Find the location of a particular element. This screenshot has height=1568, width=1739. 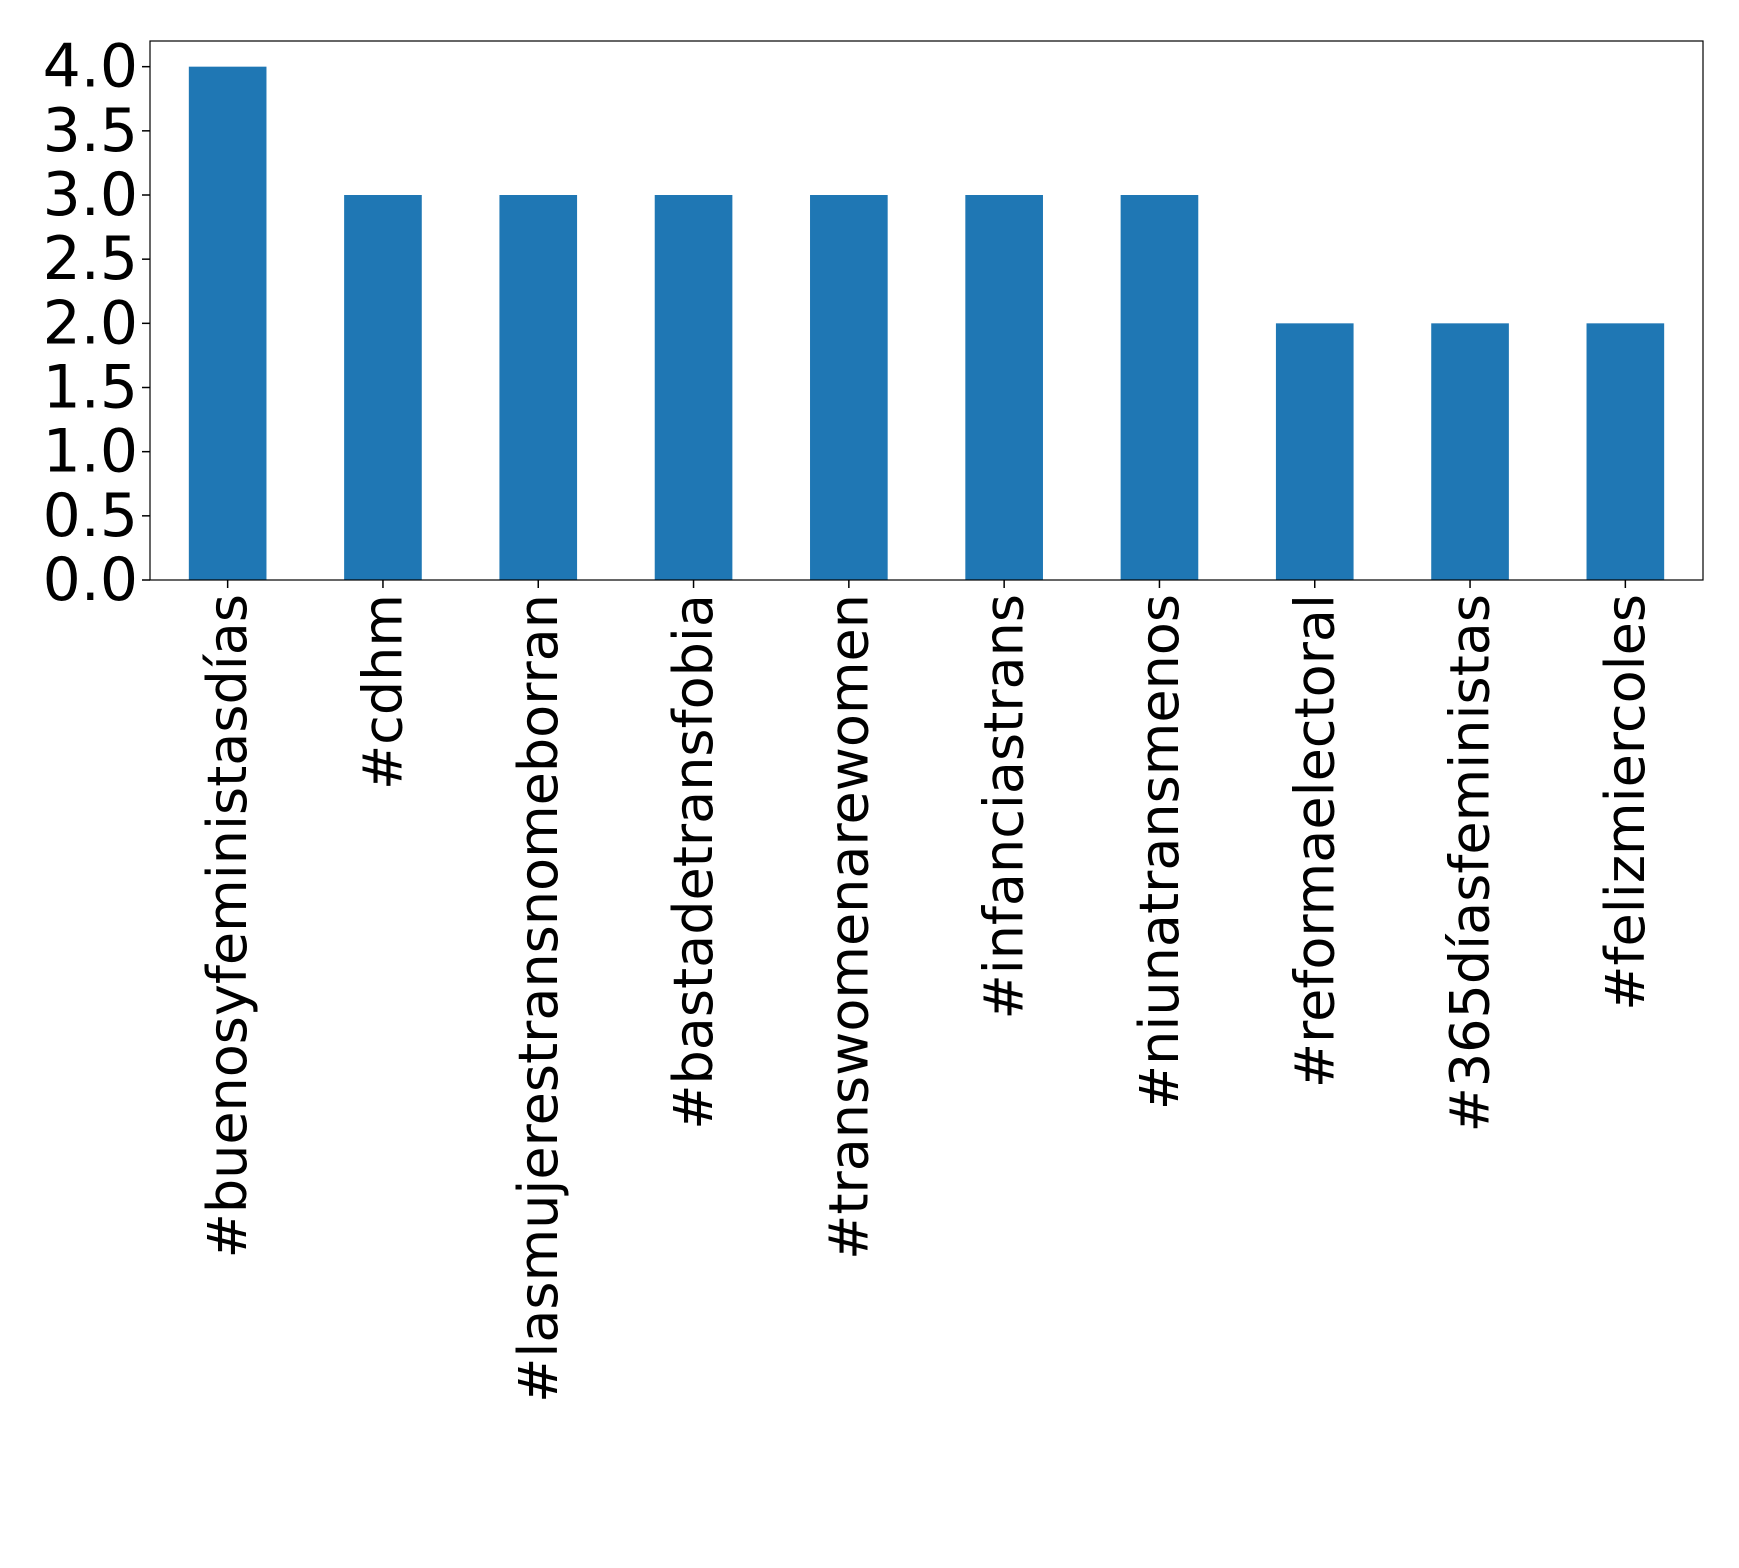

x-tick-label: #niunatransmenos is located at coordinates (1159, 852).